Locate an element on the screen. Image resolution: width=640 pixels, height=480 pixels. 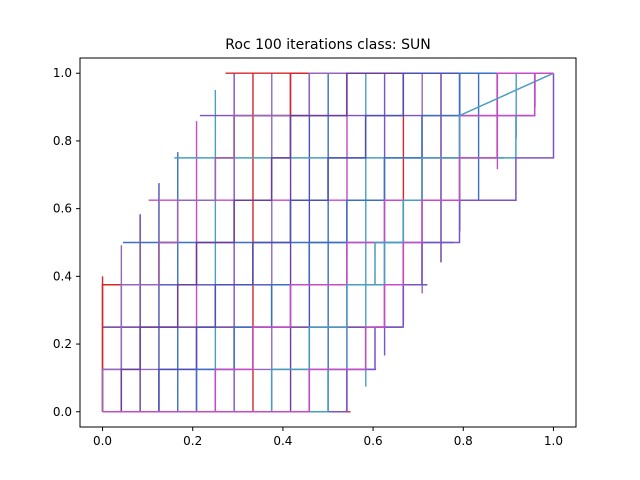
y-axis-ticks: 0.0 0.2 0.4 0.6 0.8 1.0 is located at coordinates (66, 242).